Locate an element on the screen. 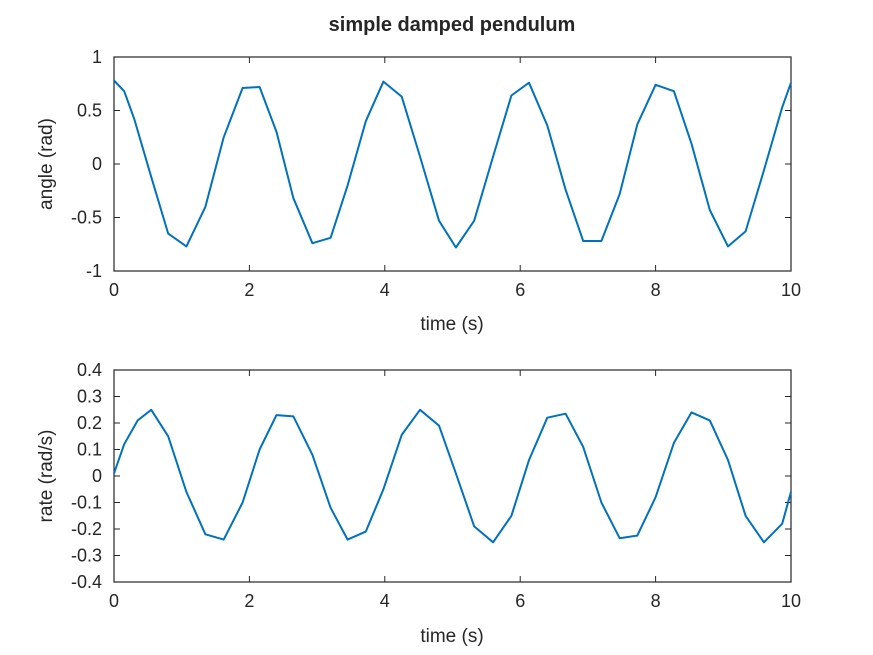 This screenshot has width=873, height=655. rate-x-tick-label: 2 is located at coordinates (249, 601).